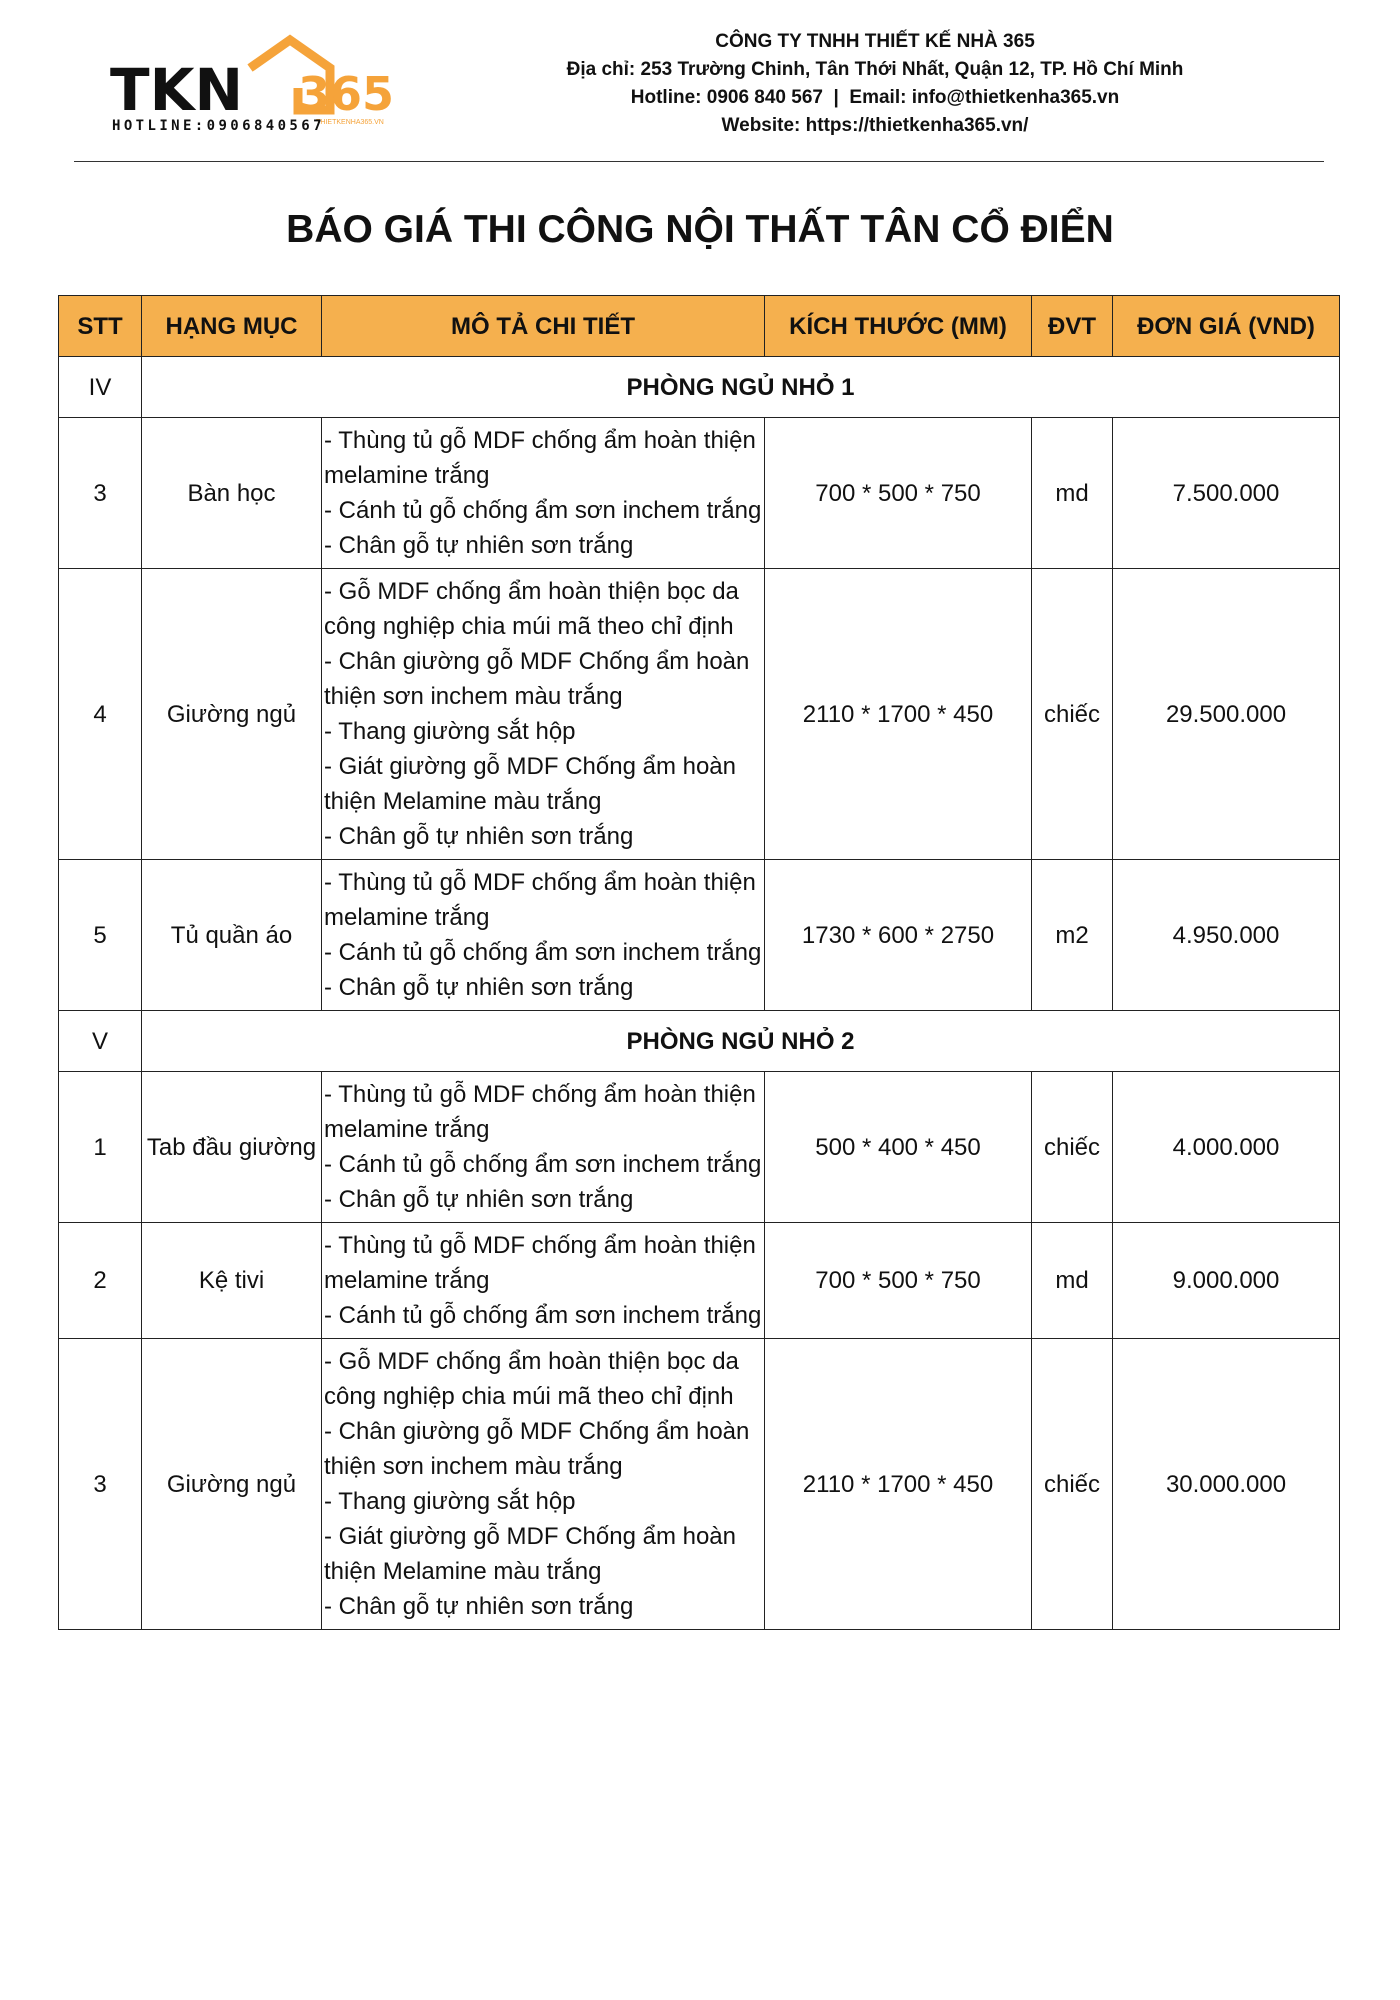 The height and width of the screenshot is (2000, 1400). What do you see at coordinates (100, 1041) in the screenshot?
I see `stt-cell: V` at bounding box center [100, 1041].